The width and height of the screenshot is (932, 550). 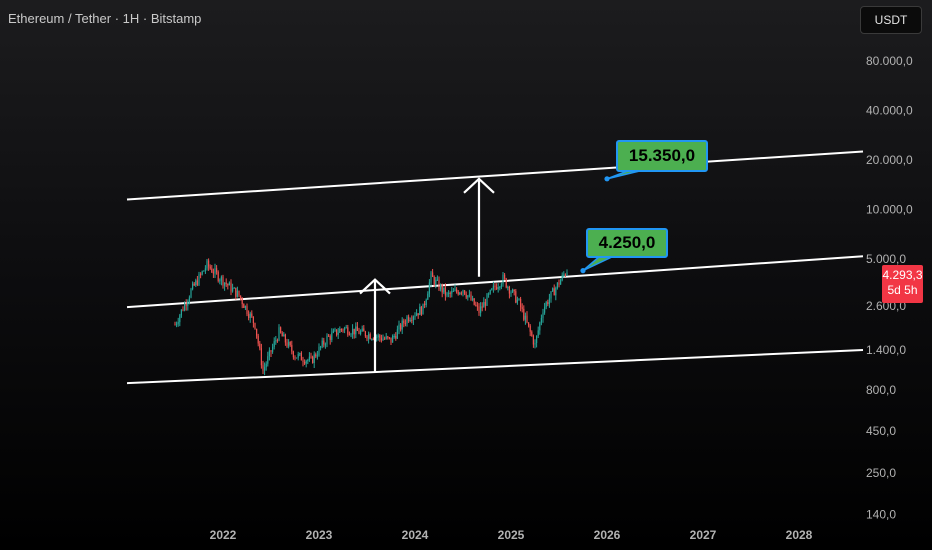 I want to click on price-axis-label: 800,0, so click(x=881, y=390).